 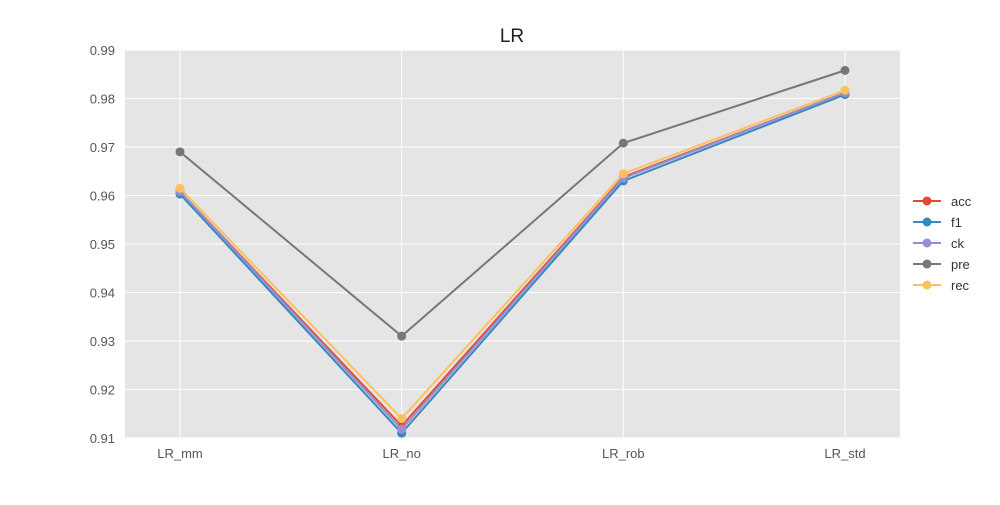 What do you see at coordinates (960, 264) in the screenshot?
I see `legend-label: pre` at bounding box center [960, 264].